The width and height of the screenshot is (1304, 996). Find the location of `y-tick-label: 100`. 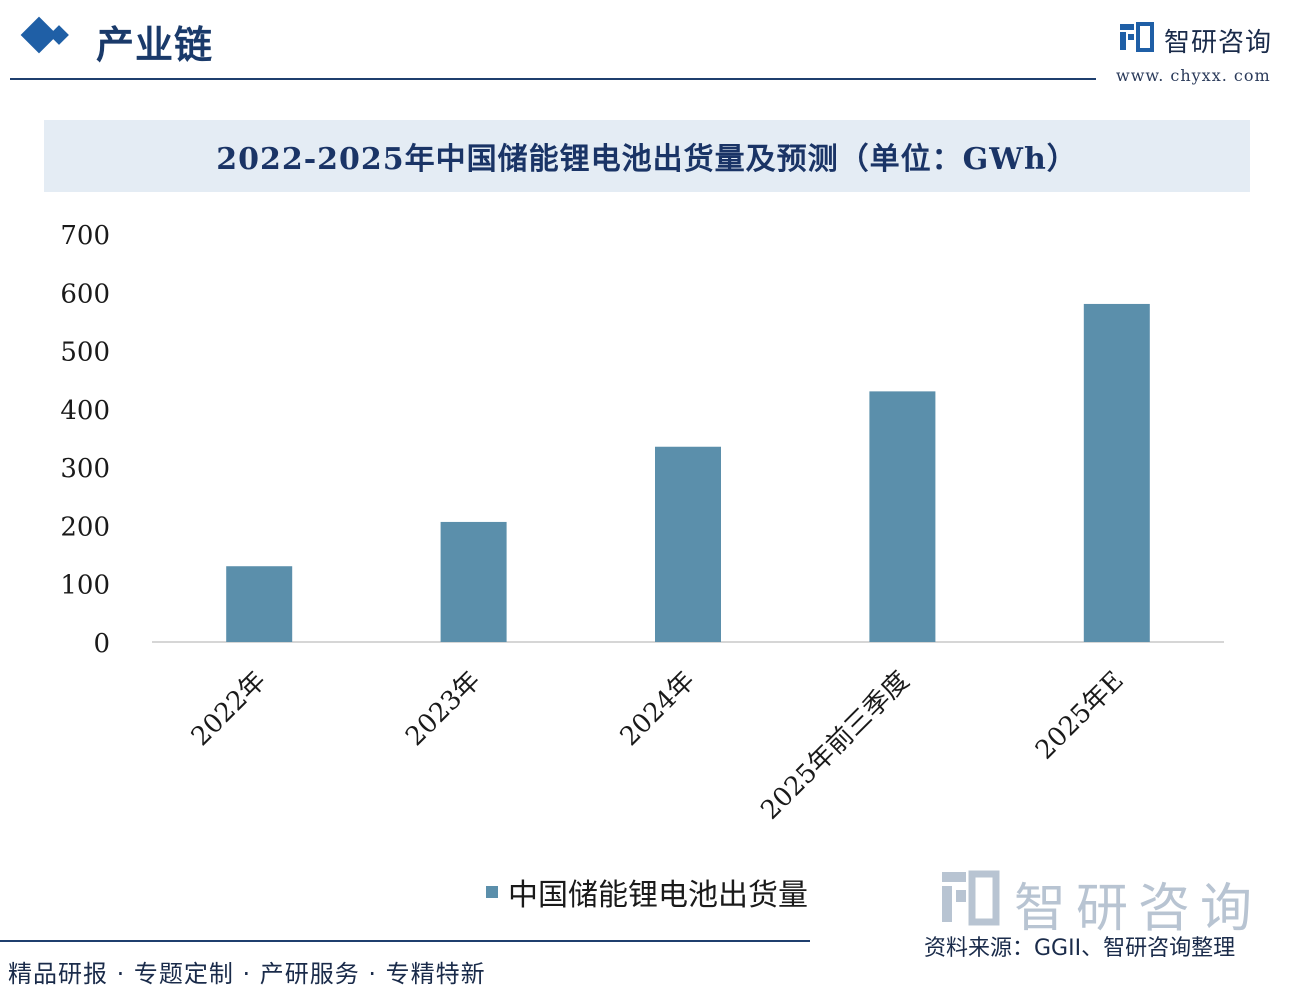

y-tick-label: 100 is located at coordinates (85, 586).